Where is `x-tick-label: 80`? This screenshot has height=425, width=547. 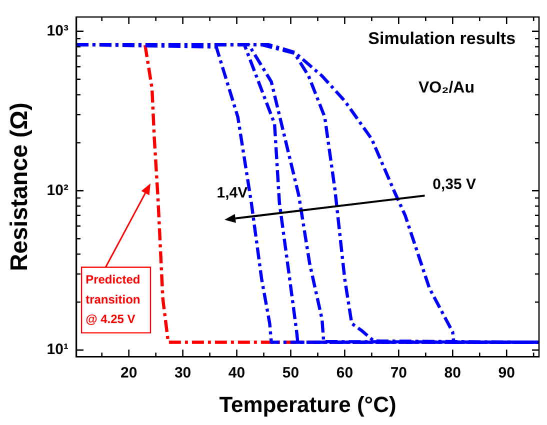
x-tick-label: 80 is located at coordinates (452, 373).